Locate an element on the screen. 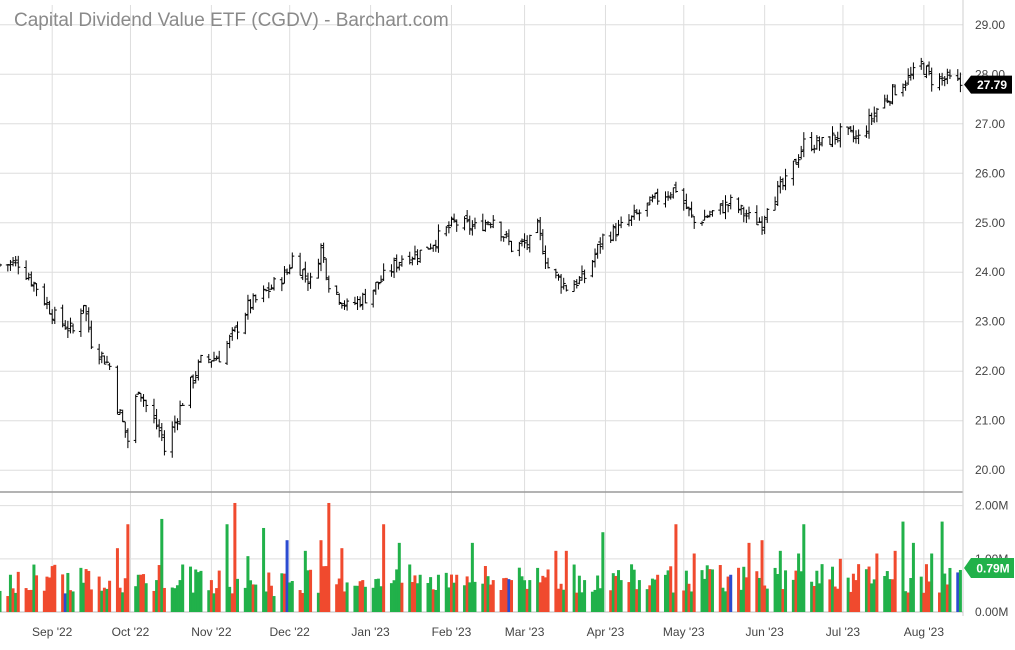 The image size is (1015, 650). price-tick-label: 24.00 is located at coordinates (990, 272).